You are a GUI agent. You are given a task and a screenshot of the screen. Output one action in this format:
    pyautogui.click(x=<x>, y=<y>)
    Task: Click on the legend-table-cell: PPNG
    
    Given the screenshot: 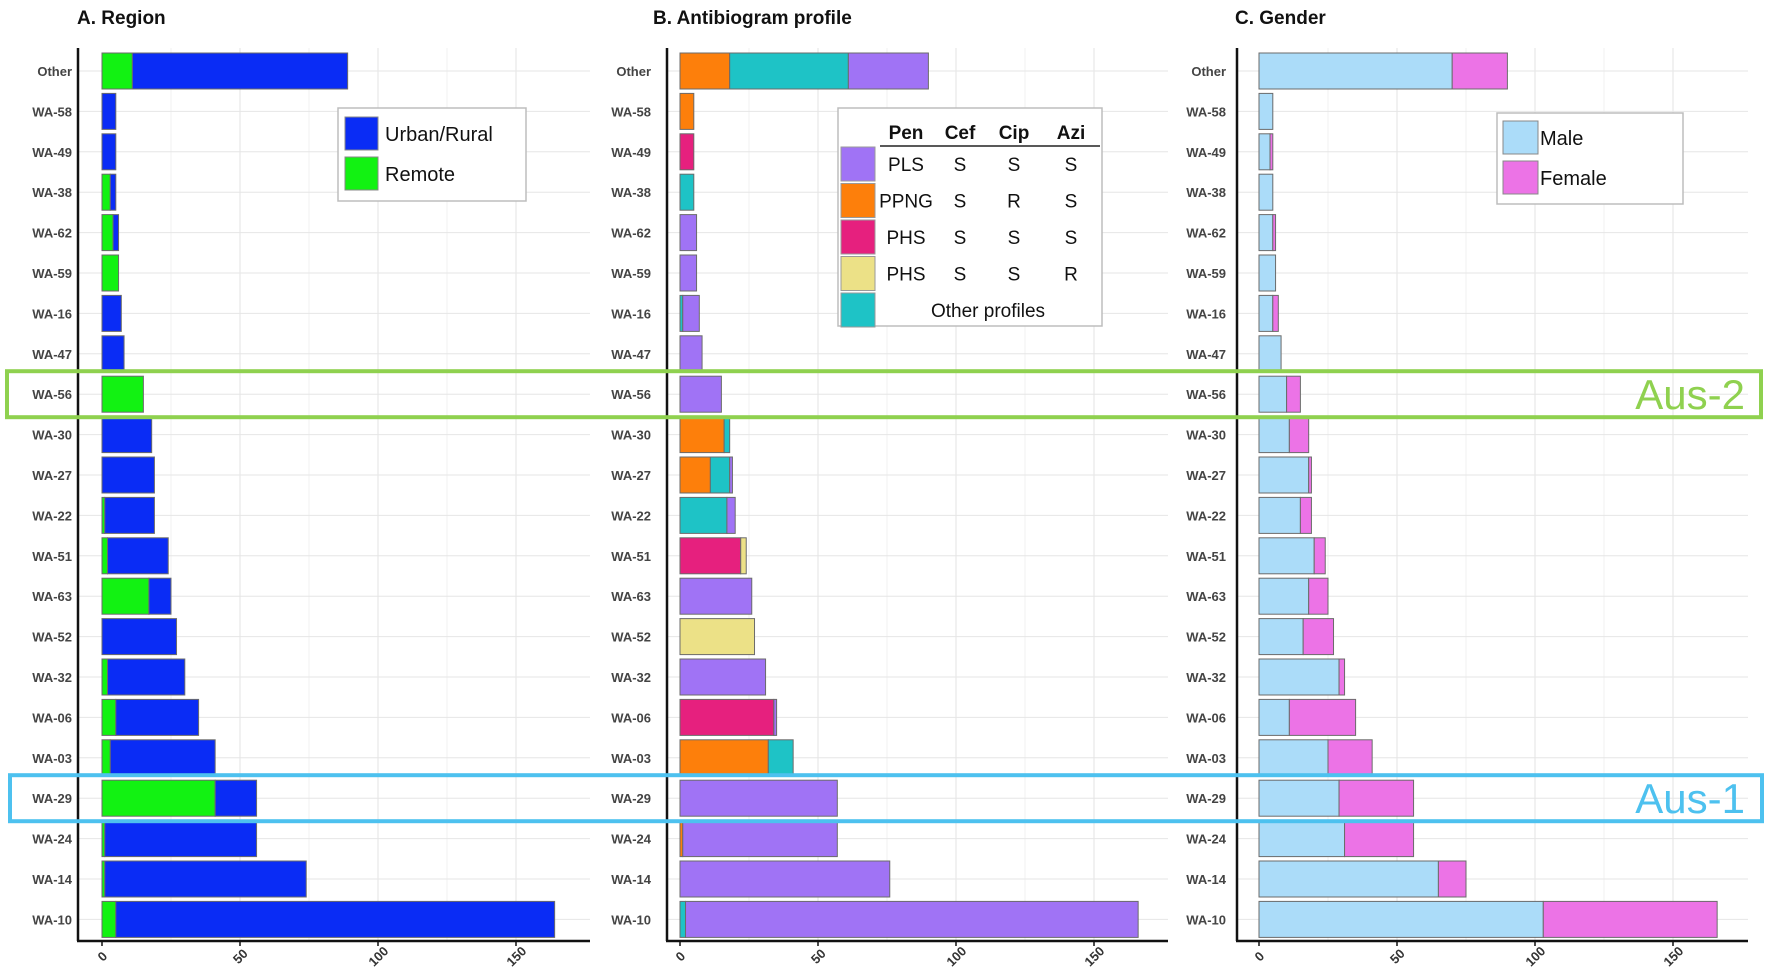 What is the action you would take?
    pyautogui.click(x=906, y=202)
    